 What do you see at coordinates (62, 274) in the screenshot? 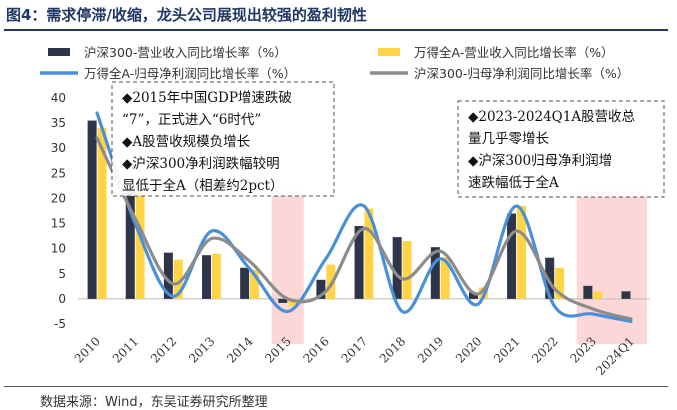
I see `y-tick-label: 5` at bounding box center [62, 274].